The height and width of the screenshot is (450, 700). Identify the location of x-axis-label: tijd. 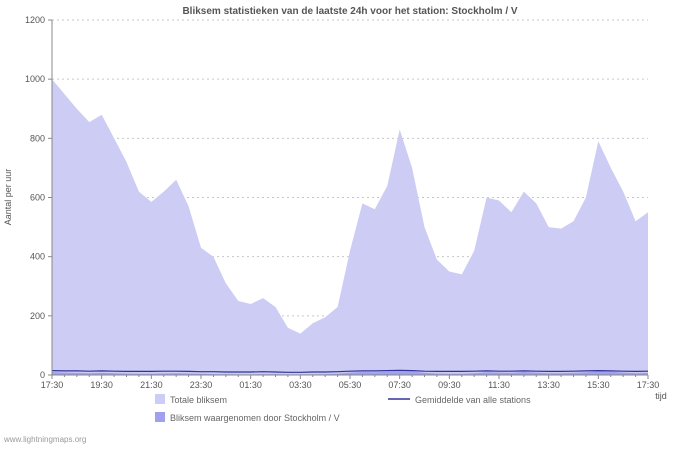
(661, 396).